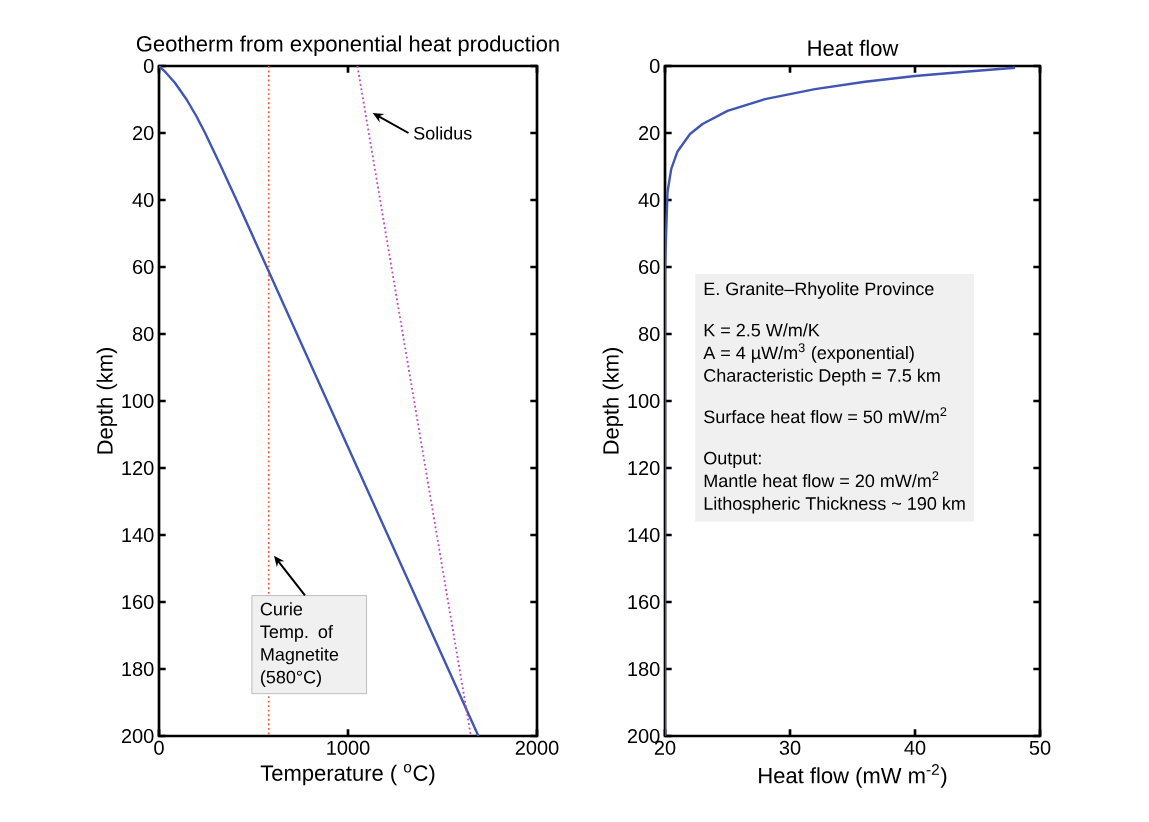 The height and width of the screenshot is (822, 1149). Describe the element at coordinates (347, 45) in the screenshot. I see `chart-title: Geotherm from exponential heat production` at that location.